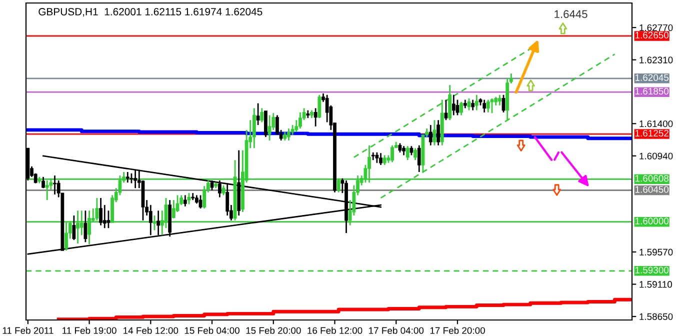 This screenshot has width=682, height=336. Describe the element at coordinates (89, 330) in the screenshot. I see `x-tick-label: 11 Feb 19:00` at that location.